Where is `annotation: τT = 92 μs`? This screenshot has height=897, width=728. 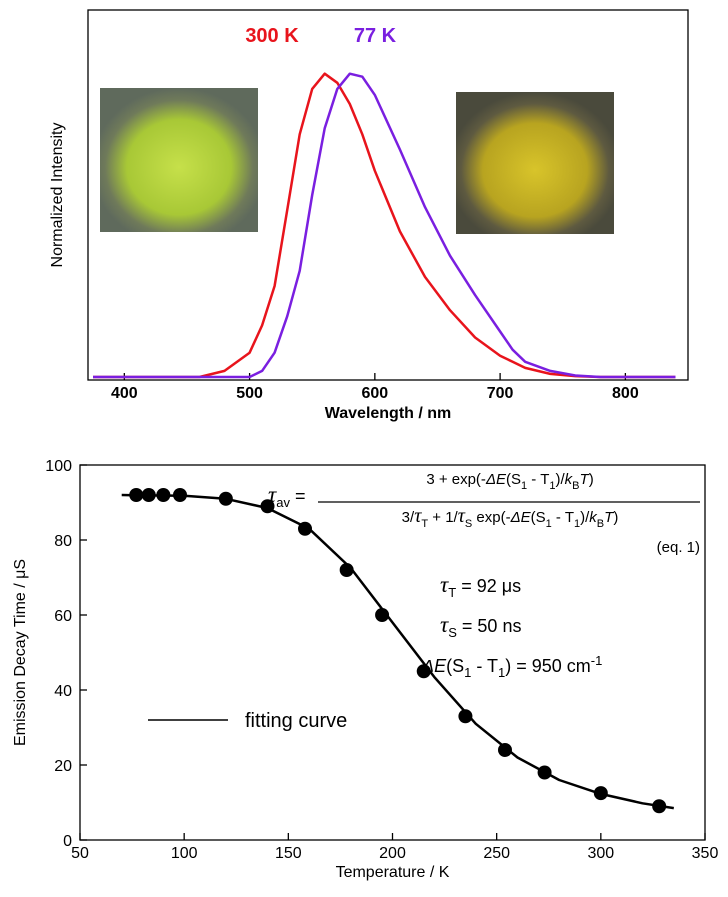
annotation: τT = 92 μs is located at coordinates (480, 586).